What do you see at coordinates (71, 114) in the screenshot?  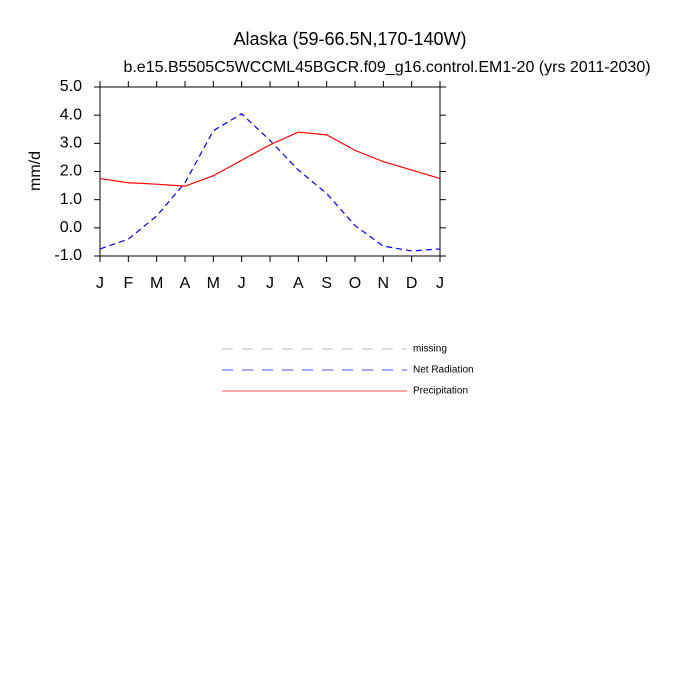 I see `y-tick-label: 4.0` at bounding box center [71, 114].